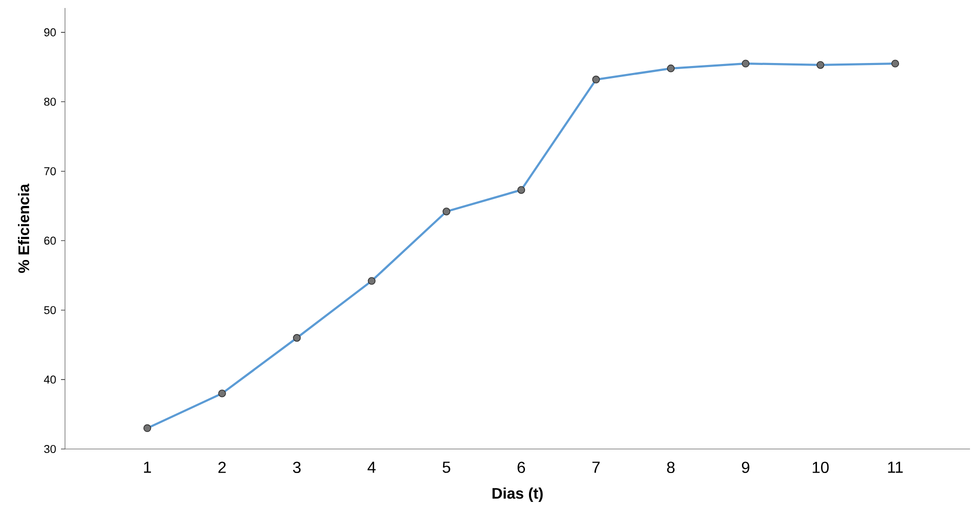 The height and width of the screenshot is (519, 973). What do you see at coordinates (222, 467) in the screenshot?
I see `x-tick-label: 2` at bounding box center [222, 467].